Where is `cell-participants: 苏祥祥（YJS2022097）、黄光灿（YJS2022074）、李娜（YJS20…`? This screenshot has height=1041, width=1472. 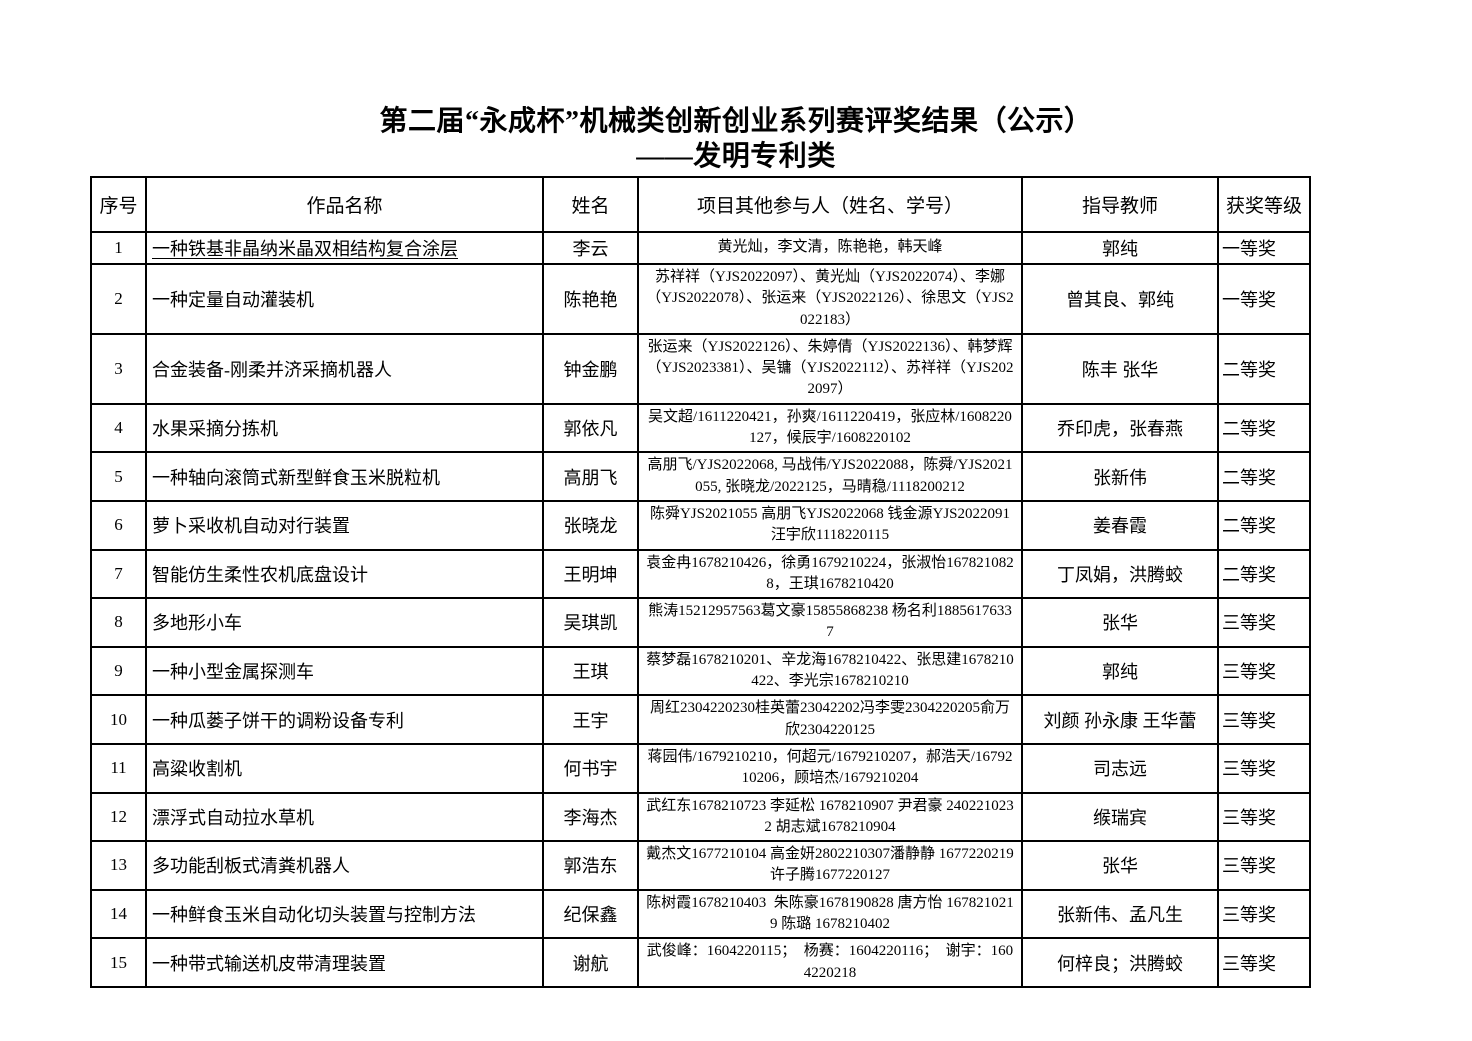
cell-participants: 苏祥祥（YJS2022097）、黄光灿（YJS2022074）、李娜（YJS20… is located at coordinates (830, 299).